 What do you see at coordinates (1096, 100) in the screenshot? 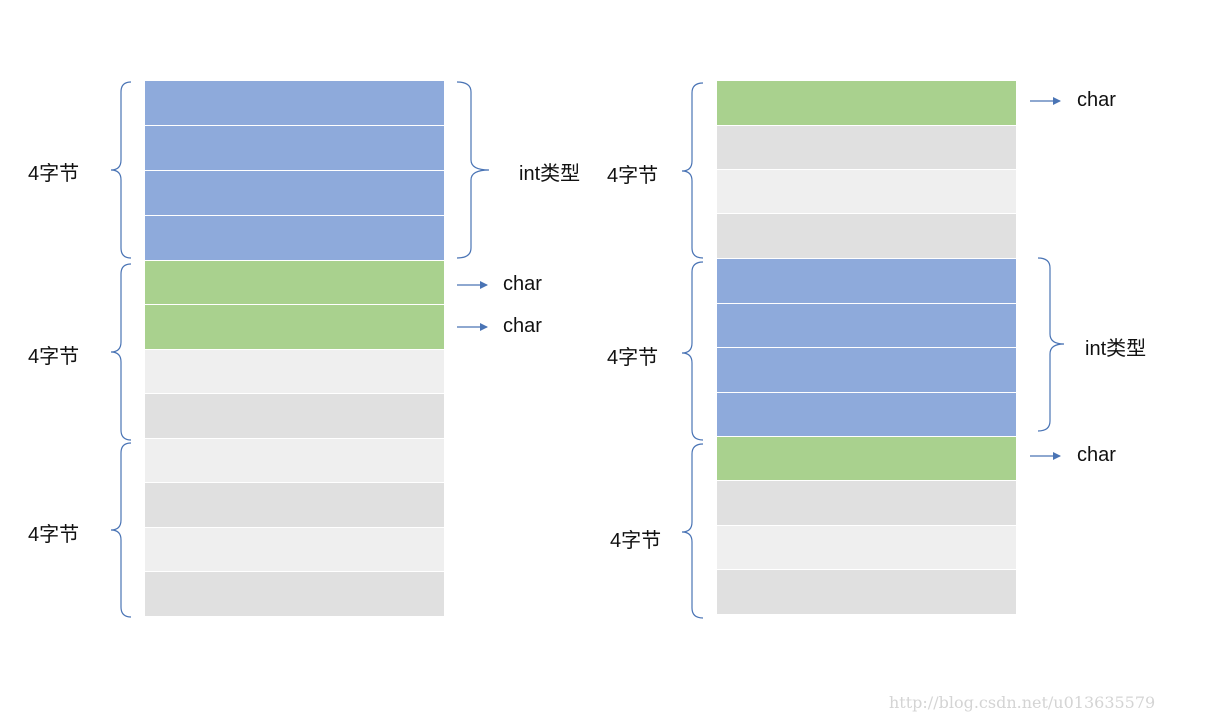
I see `right-char-label-1: char` at bounding box center [1096, 100].